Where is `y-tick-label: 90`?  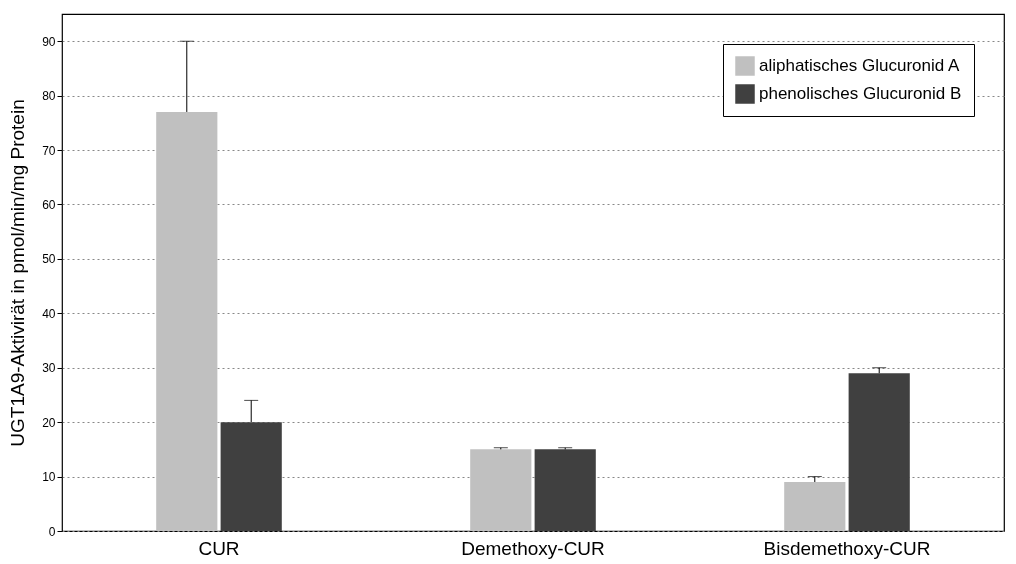
y-tick-label: 90 is located at coordinates (49, 41).